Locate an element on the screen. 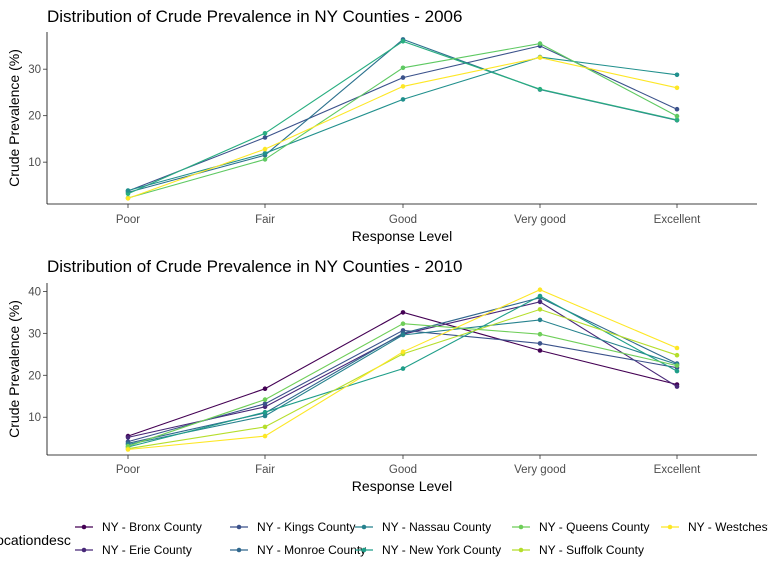 This screenshot has width=768, height=576. legend-label: NY - Suffolk County is located at coordinates (591, 550).